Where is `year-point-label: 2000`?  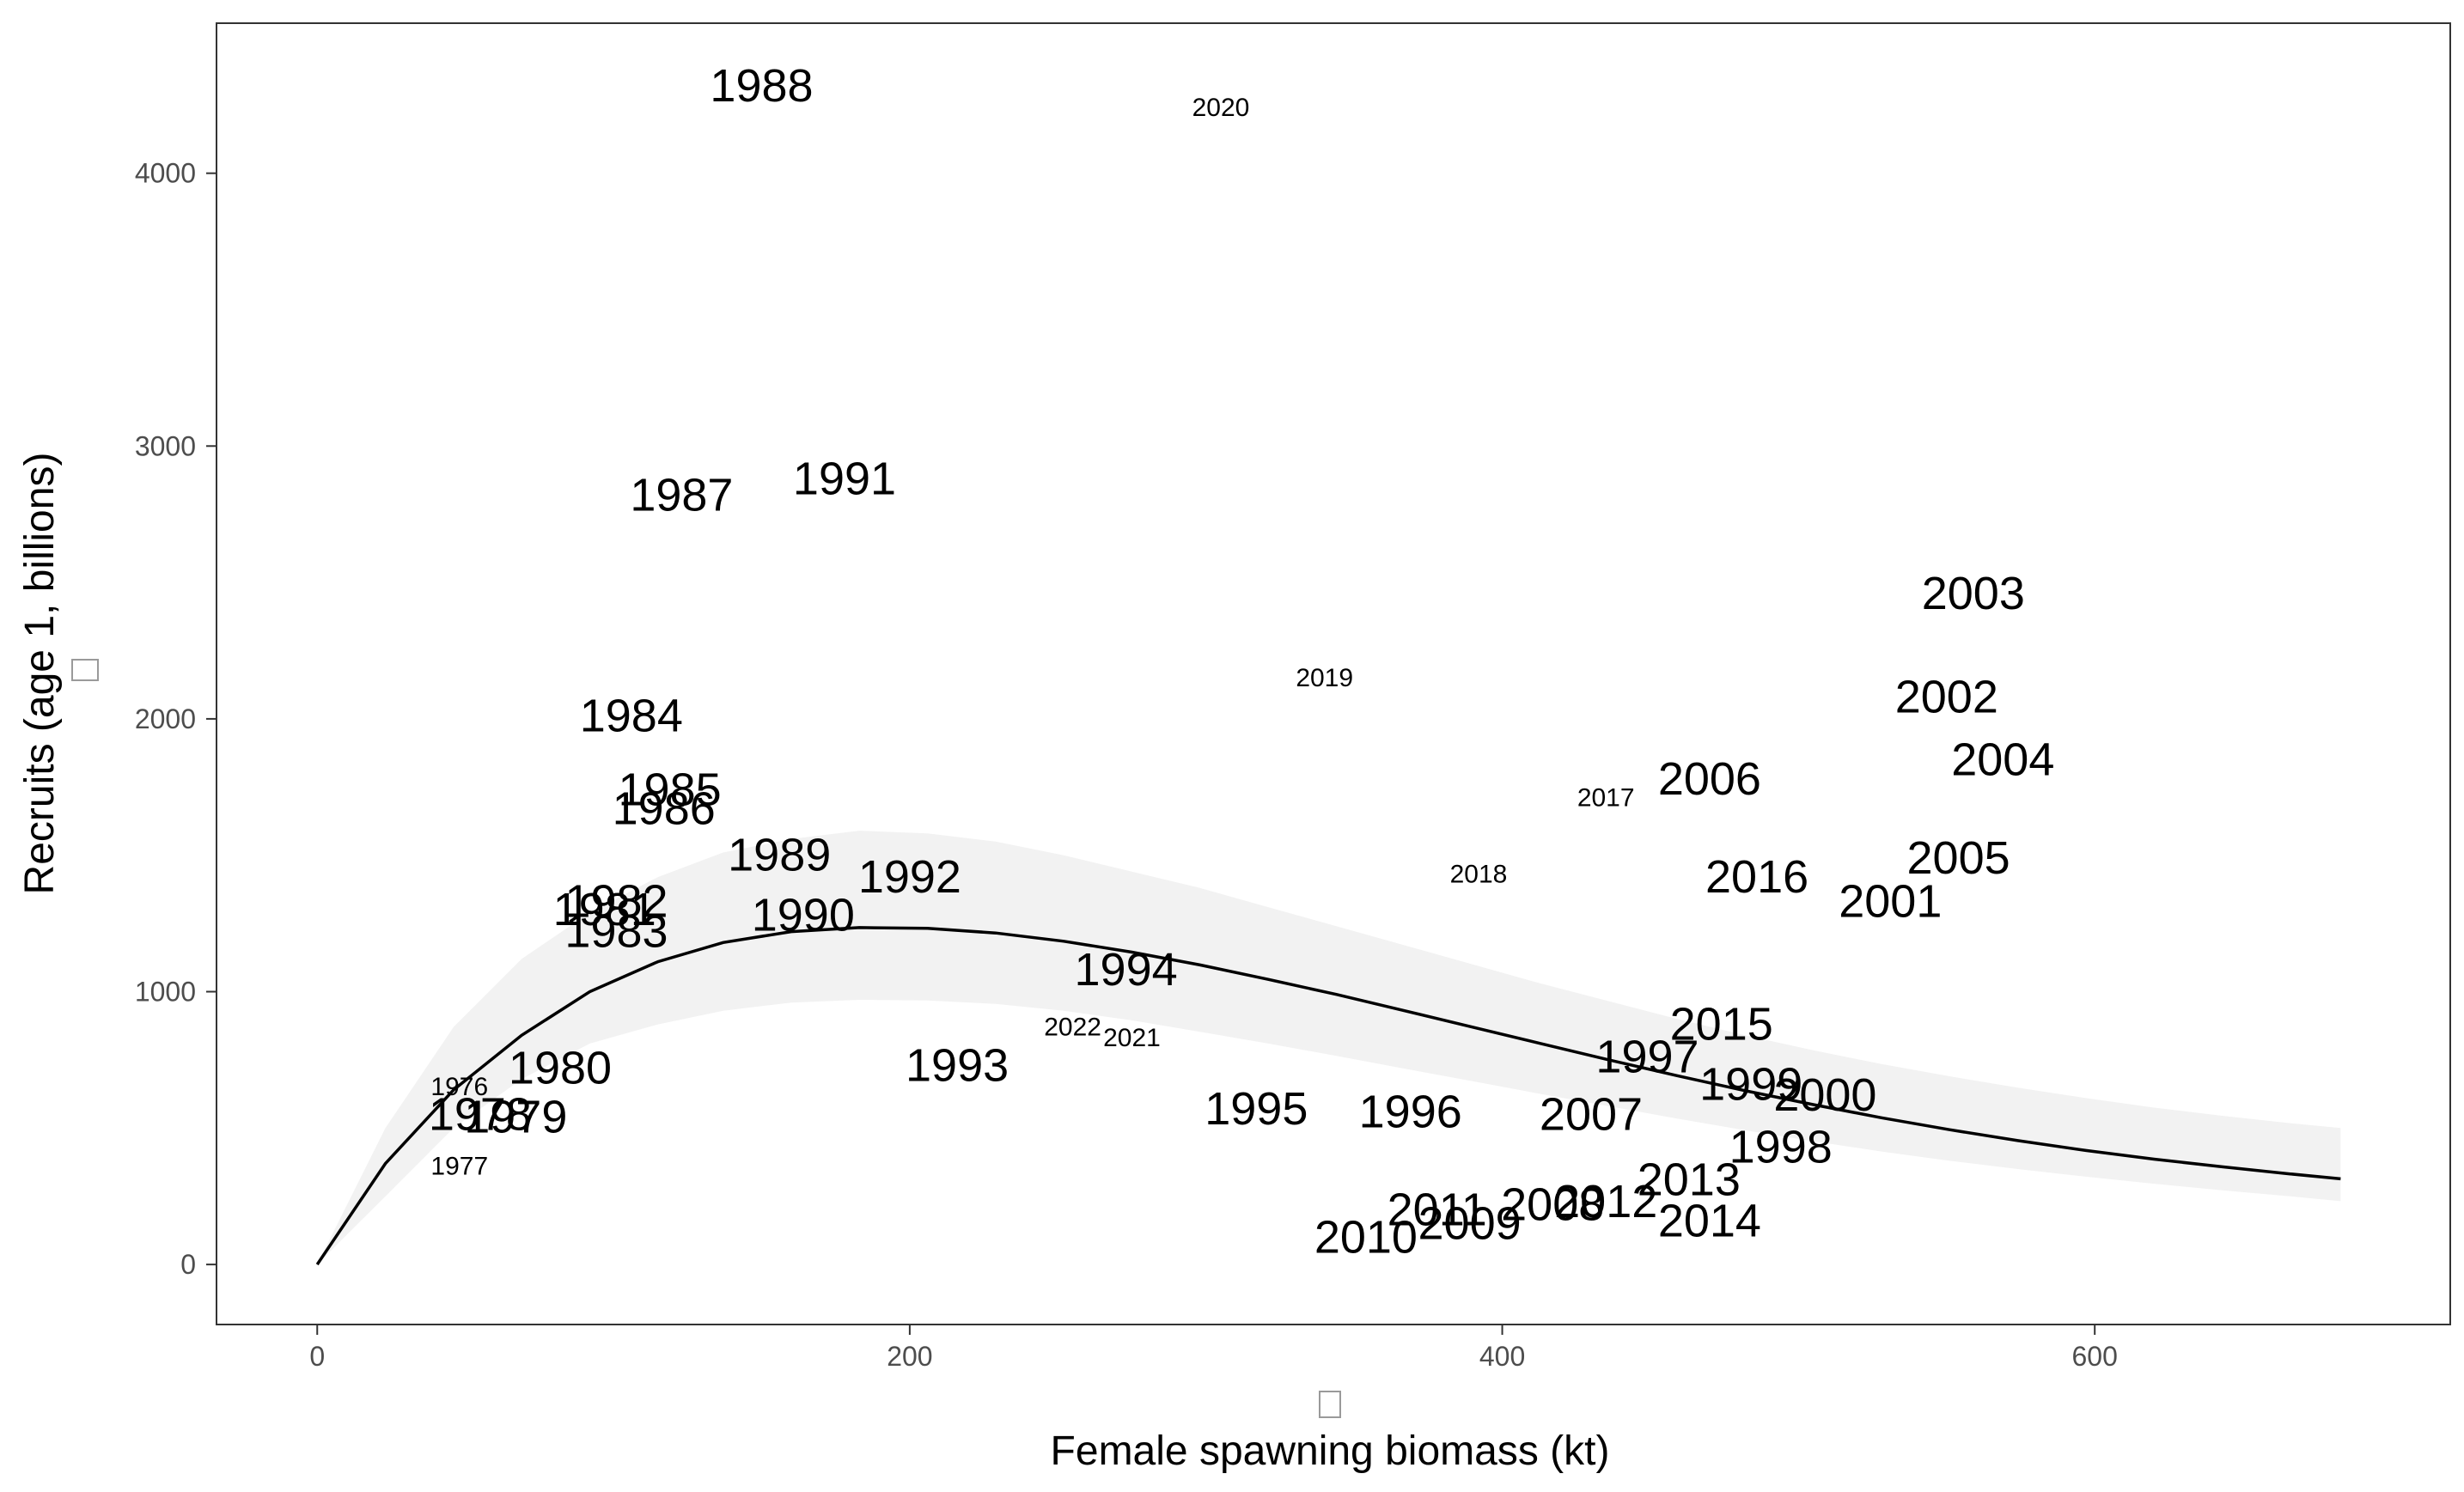 year-point-label: 2000 is located at coordinates (1824, 1095).